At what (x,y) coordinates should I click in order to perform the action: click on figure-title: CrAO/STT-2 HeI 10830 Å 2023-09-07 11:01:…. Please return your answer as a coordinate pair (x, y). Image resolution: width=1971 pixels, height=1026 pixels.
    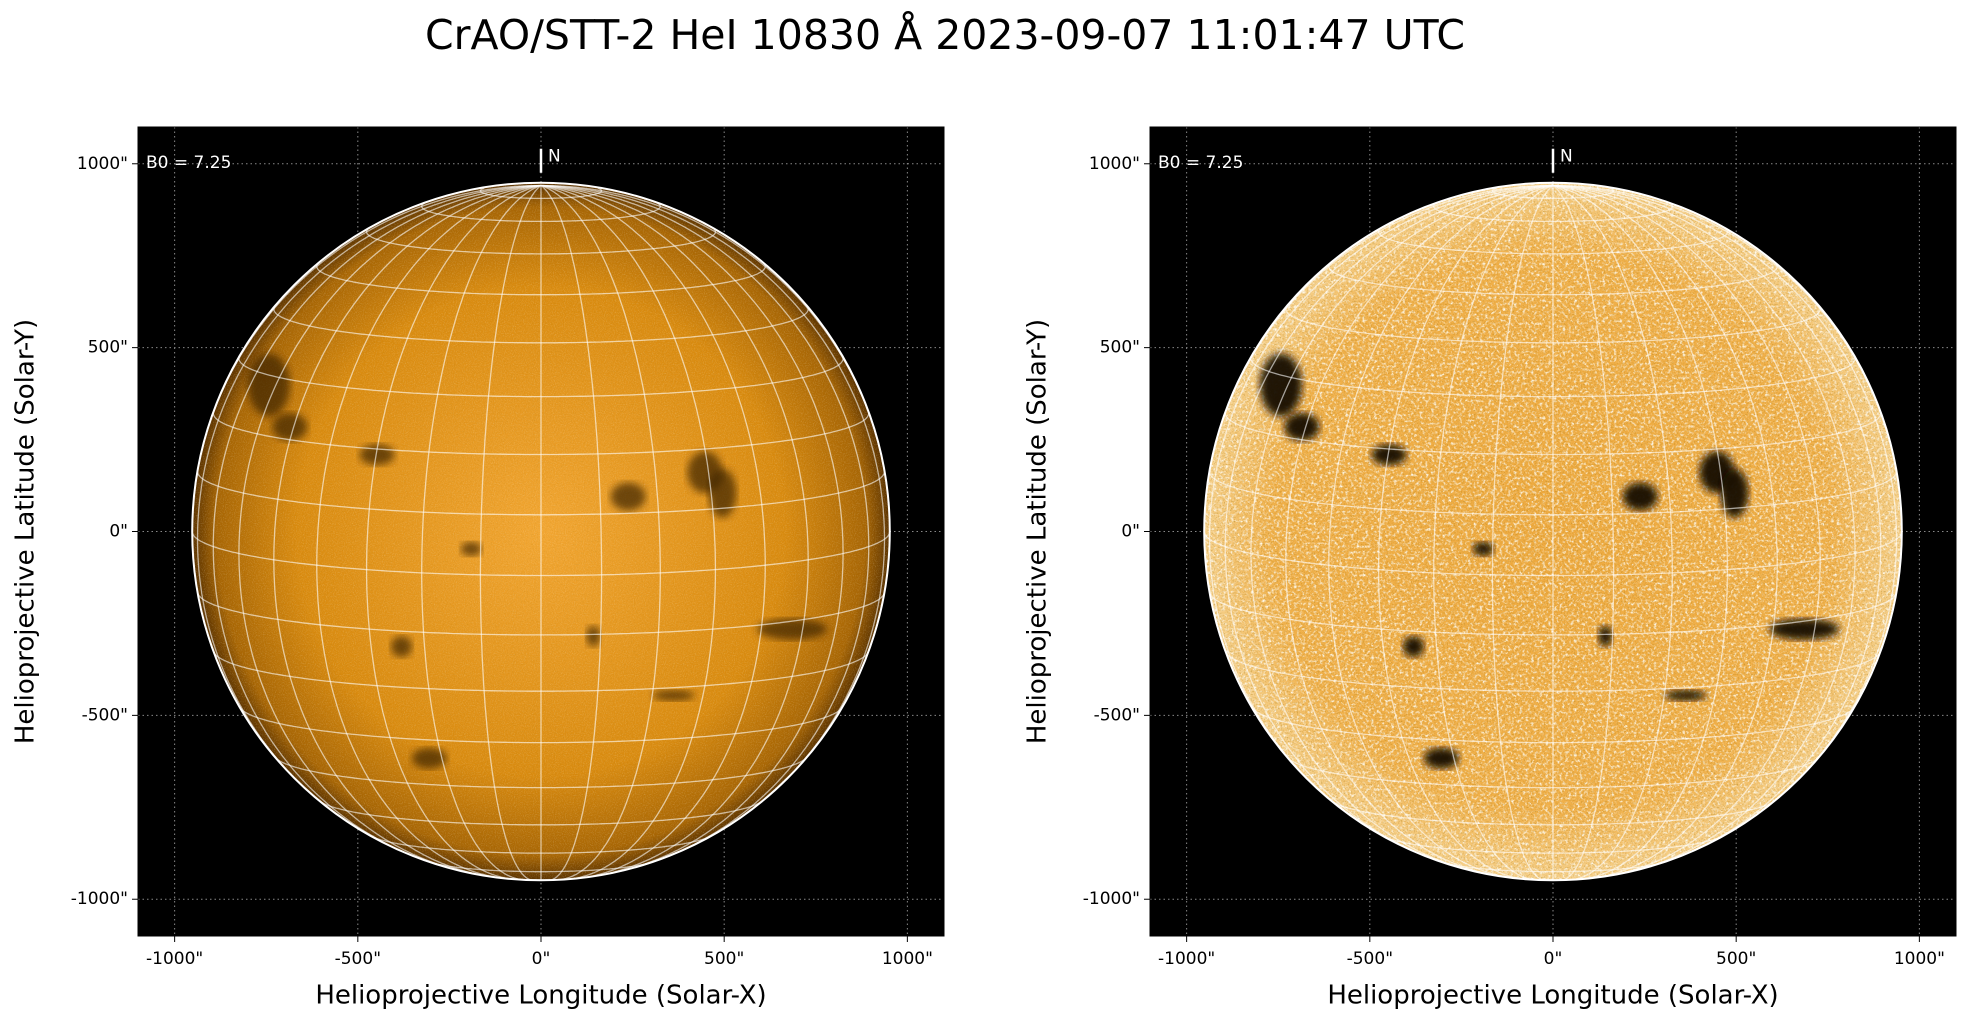
    Looking at the image, I should click on (945, 35).